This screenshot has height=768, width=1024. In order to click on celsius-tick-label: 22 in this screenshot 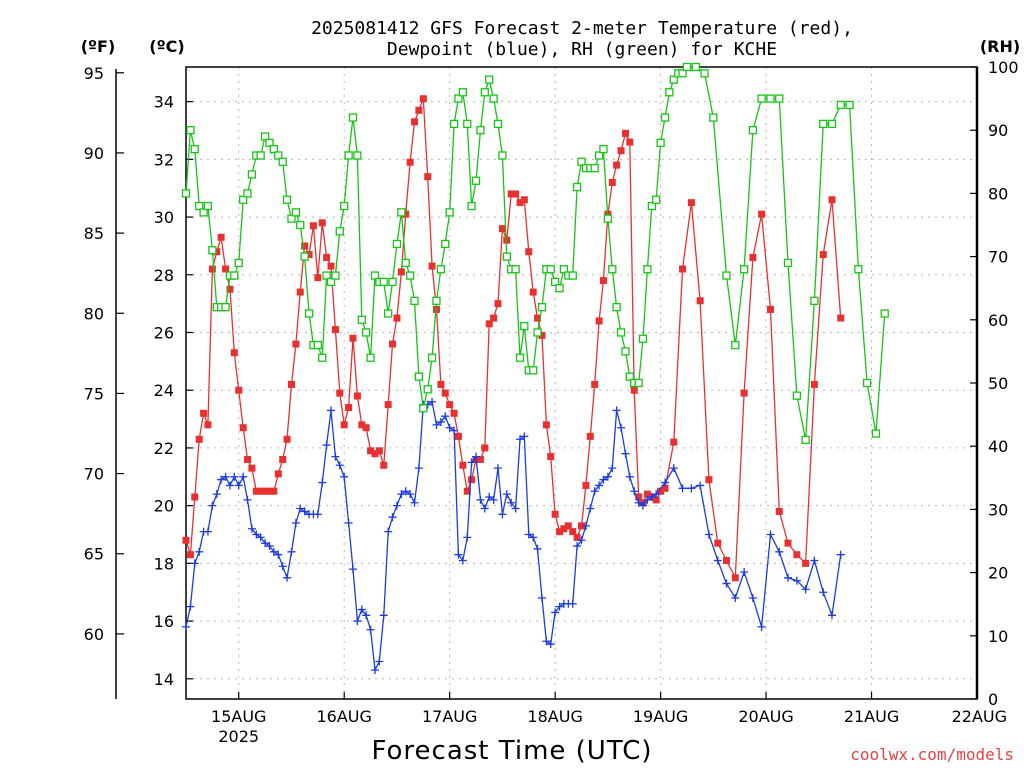, I will do `click(164, 448)`.